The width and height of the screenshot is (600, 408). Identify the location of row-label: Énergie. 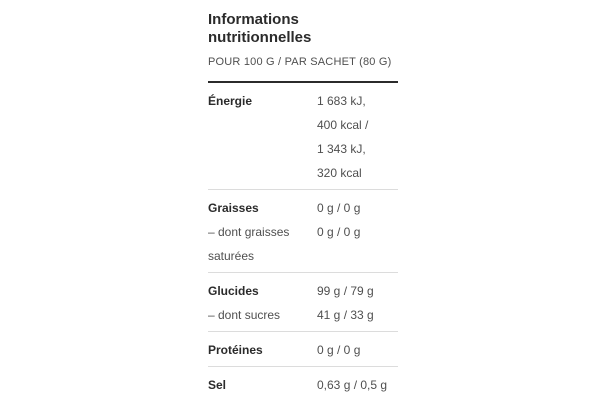
(230, 101).